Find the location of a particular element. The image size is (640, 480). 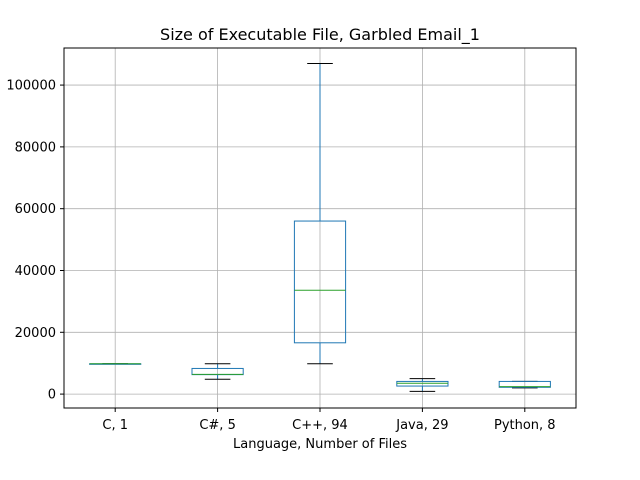

y-tick-label: 20000 is located at coordinates (35, 333).